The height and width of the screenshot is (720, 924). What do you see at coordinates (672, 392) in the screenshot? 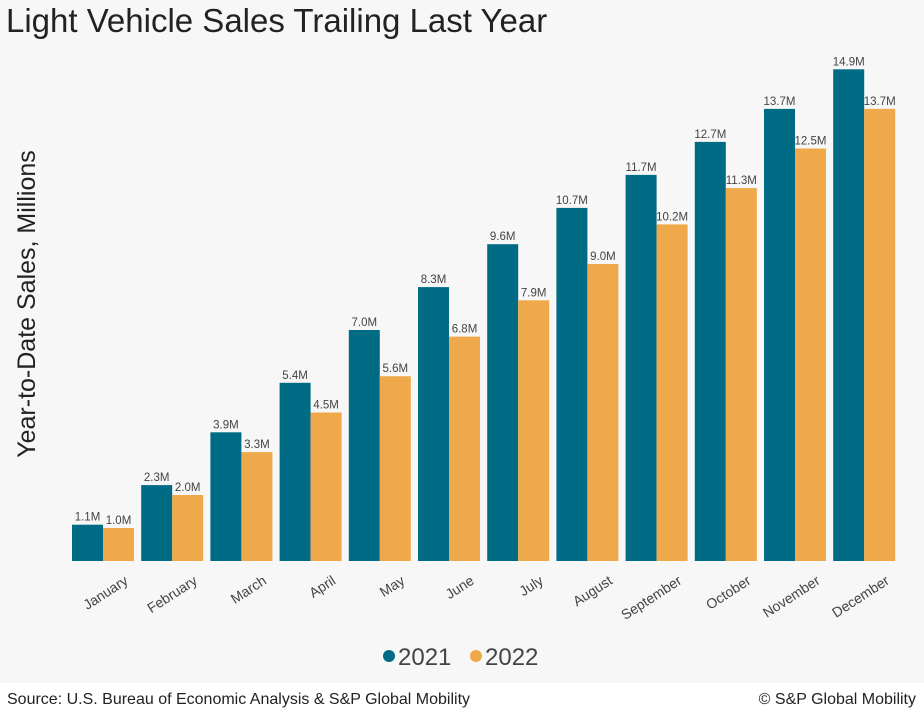
I see `bar-2022-september` at bounding box center [672, 392].